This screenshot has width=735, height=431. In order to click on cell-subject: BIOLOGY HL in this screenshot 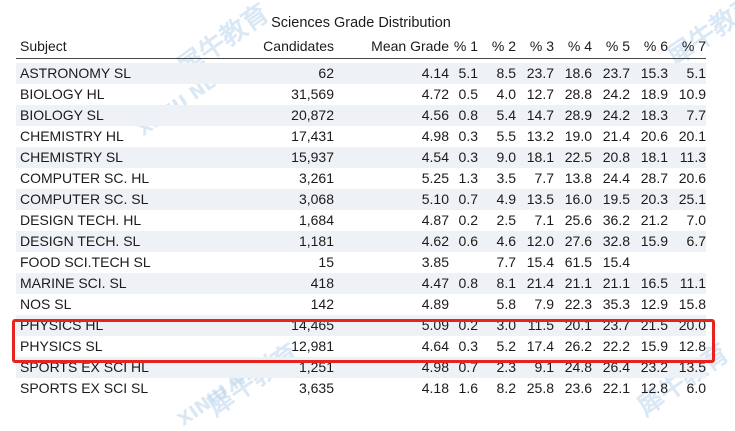, I will do `click(62, 94)`.